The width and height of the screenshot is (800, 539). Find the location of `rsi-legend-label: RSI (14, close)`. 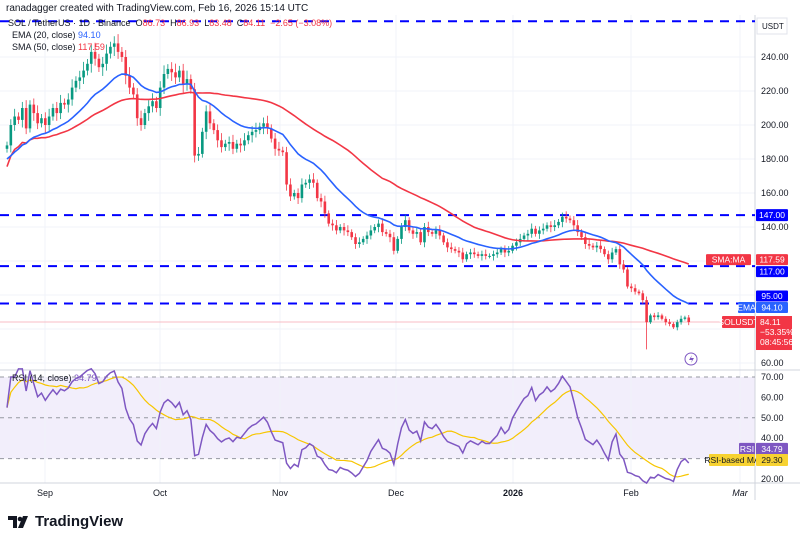

rsi-legend-label: RSI (14, close) is located at coordinates (42, 378).